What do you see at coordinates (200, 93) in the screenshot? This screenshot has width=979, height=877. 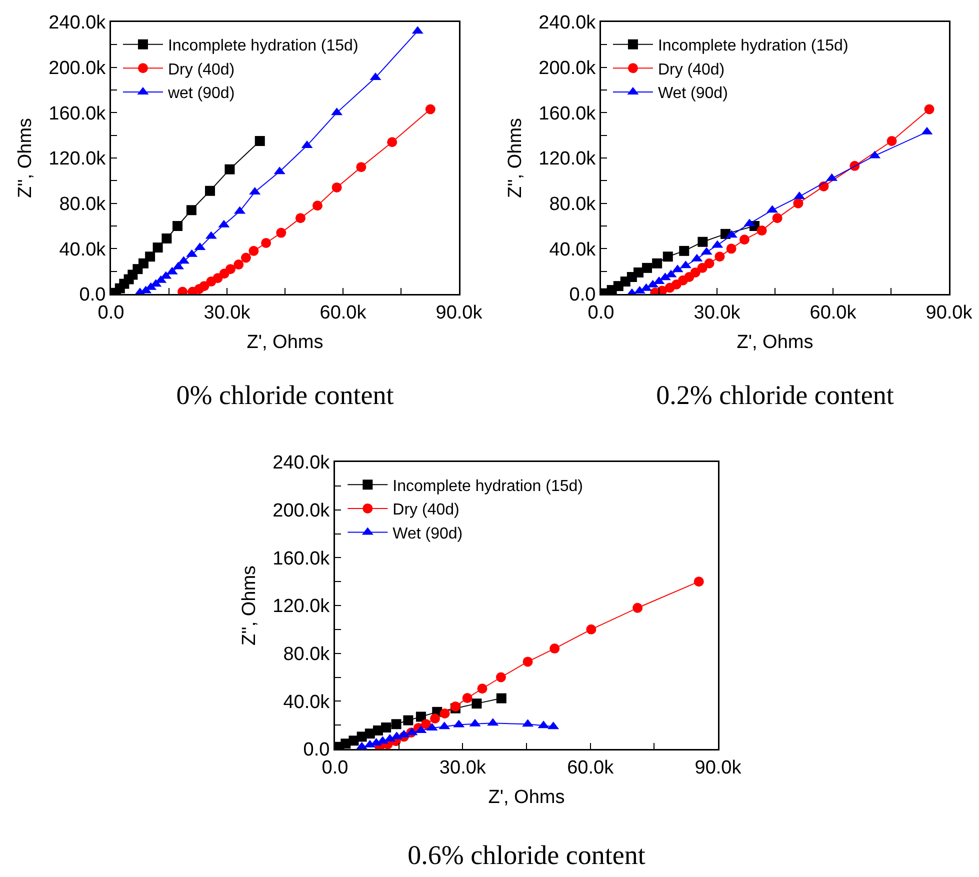 I see `legend-label: wet (90d)` at bounding box center [200, 93].